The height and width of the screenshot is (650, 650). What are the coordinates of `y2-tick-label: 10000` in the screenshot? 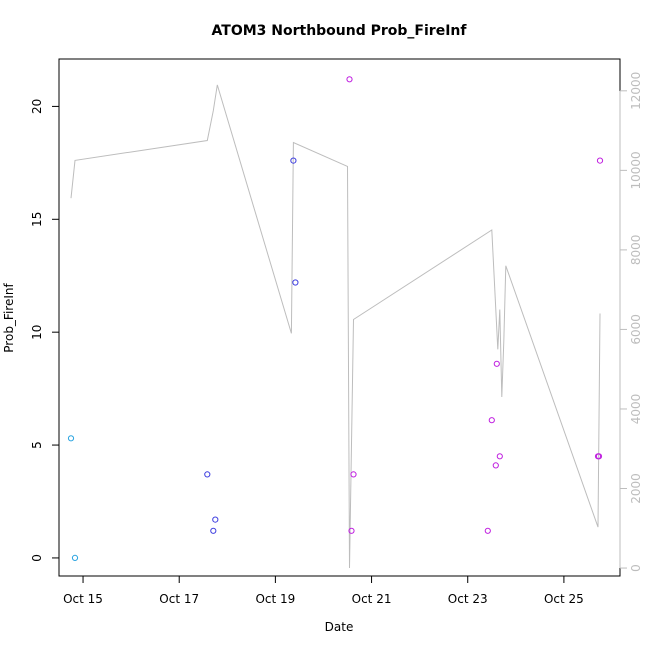 It's located at (636, 170).